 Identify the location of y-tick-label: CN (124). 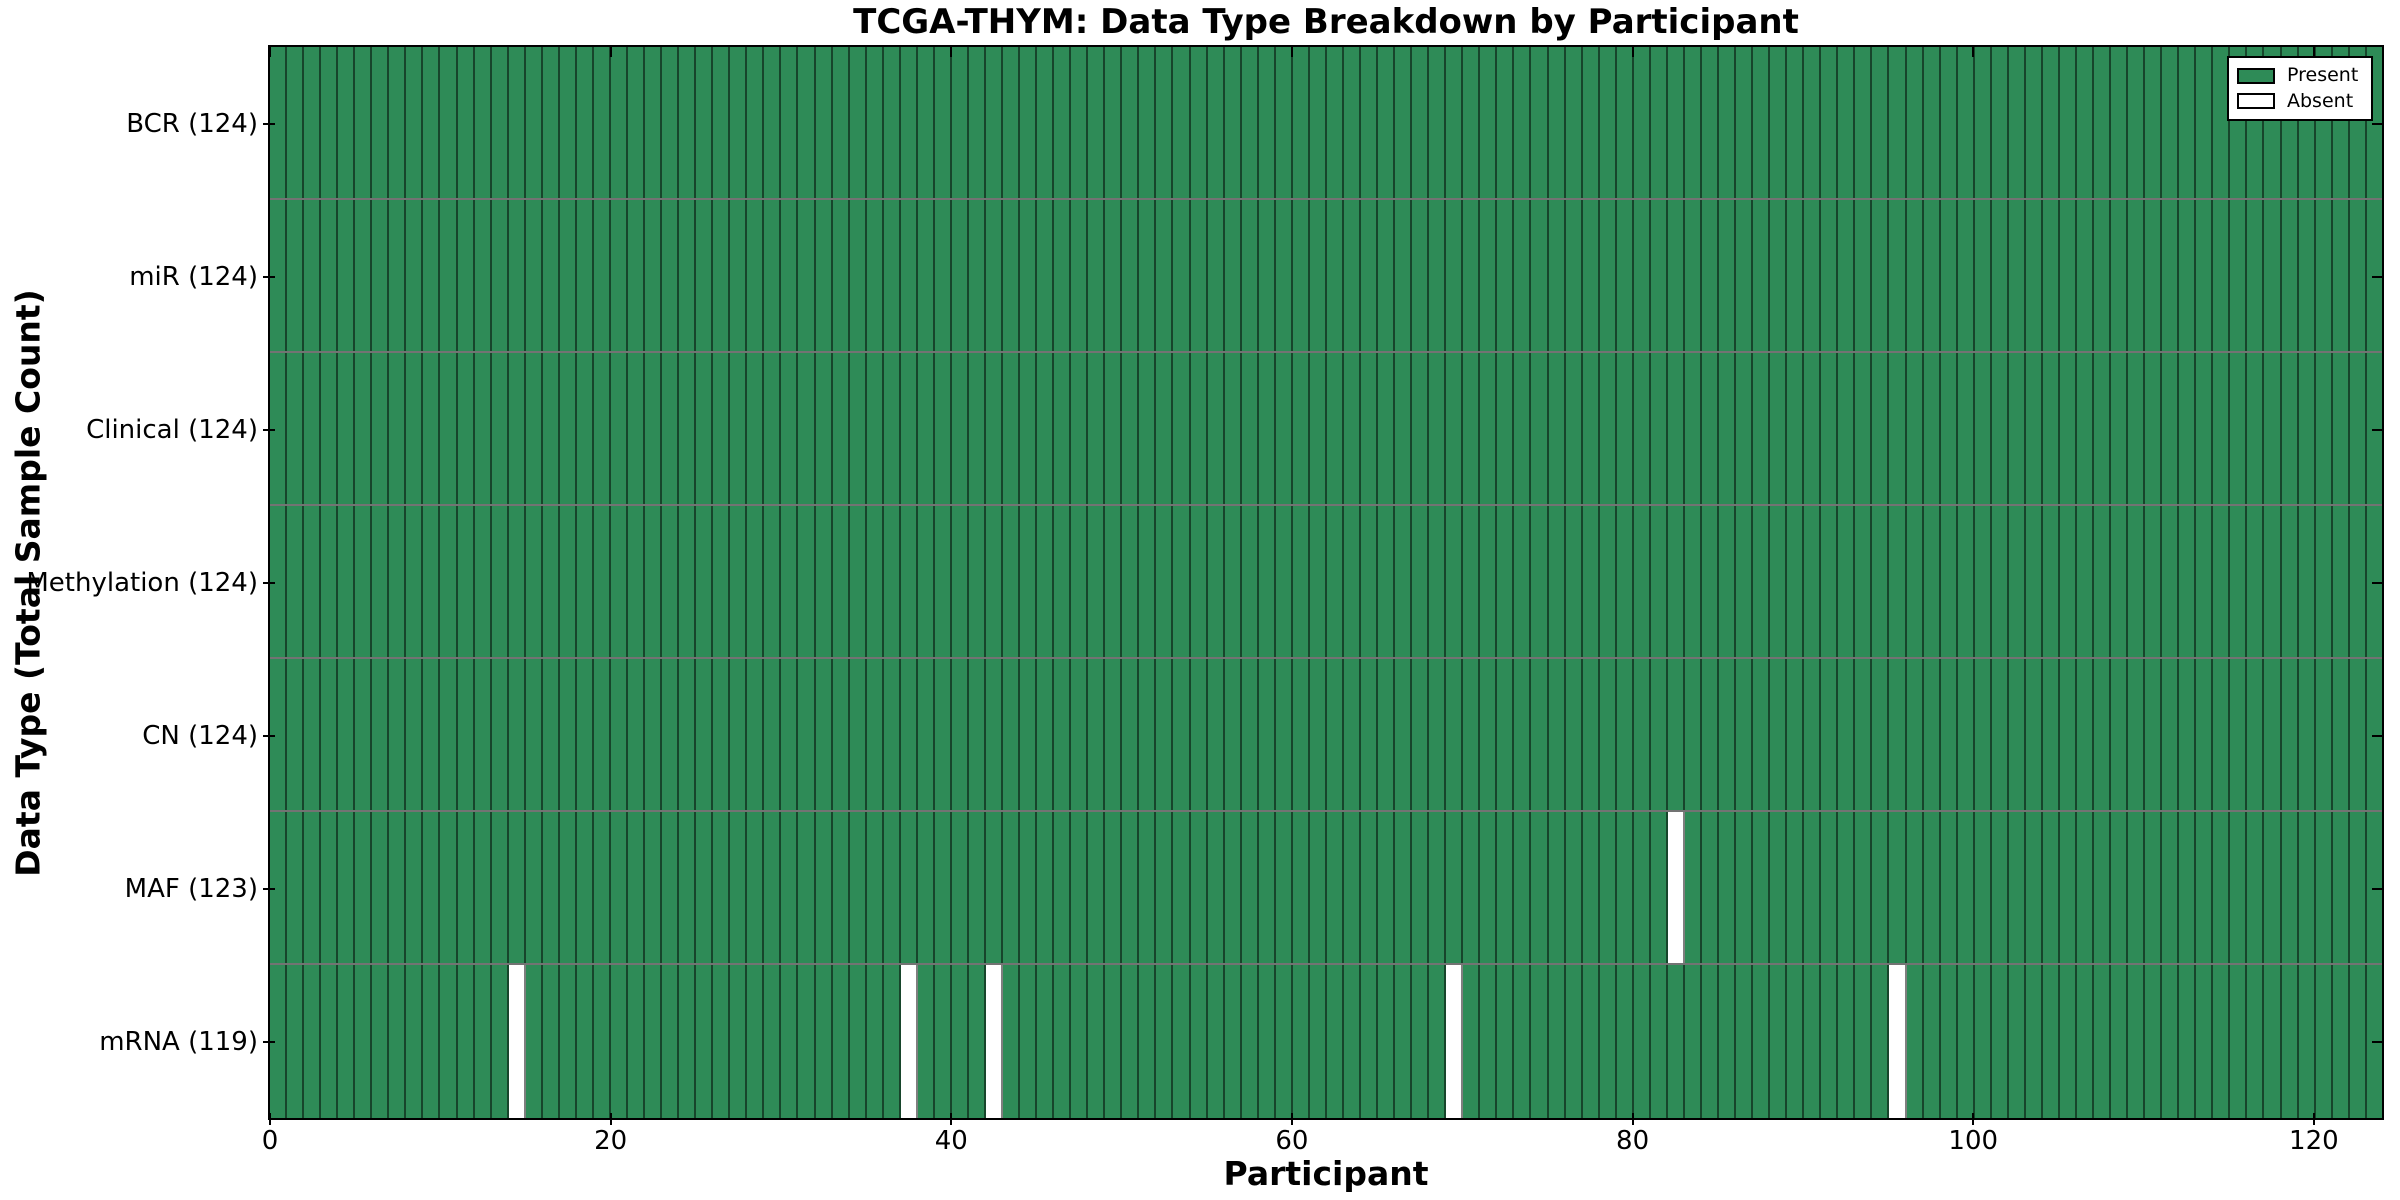
(200, 735).